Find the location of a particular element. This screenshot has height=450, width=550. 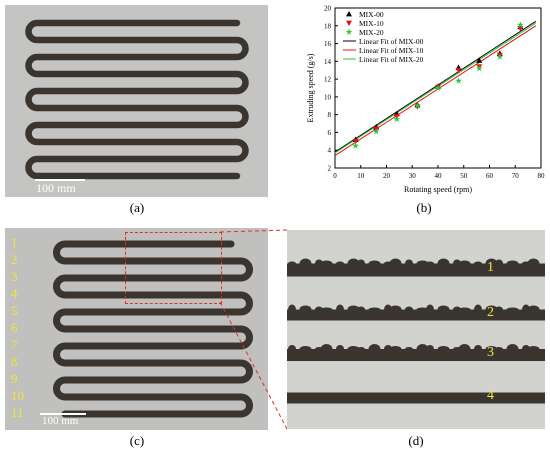

line-number-label: 1 is located at coordinates (490, 267).